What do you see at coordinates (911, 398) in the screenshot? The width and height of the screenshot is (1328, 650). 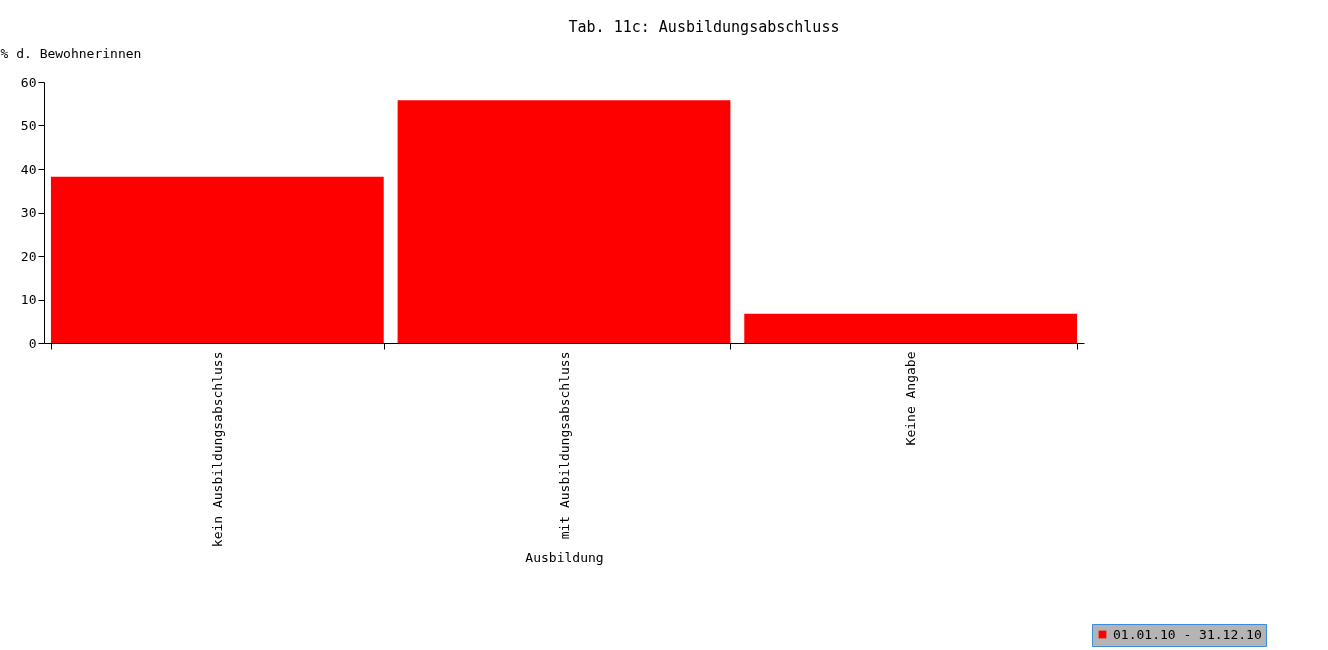 I see `x-tick-label: Keine Angabe` at bounding box center [911, 398].